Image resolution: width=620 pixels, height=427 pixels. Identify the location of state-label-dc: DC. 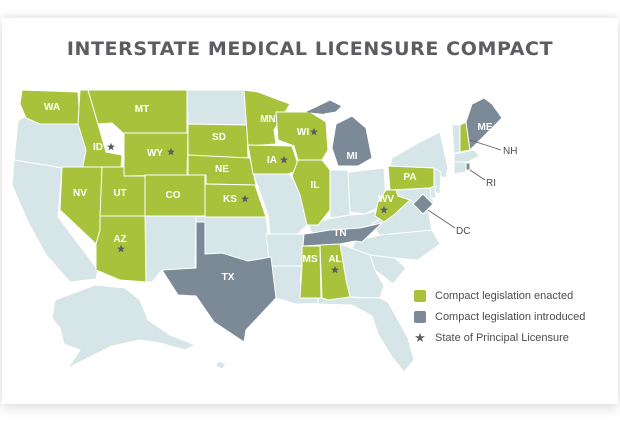
(463, 231).